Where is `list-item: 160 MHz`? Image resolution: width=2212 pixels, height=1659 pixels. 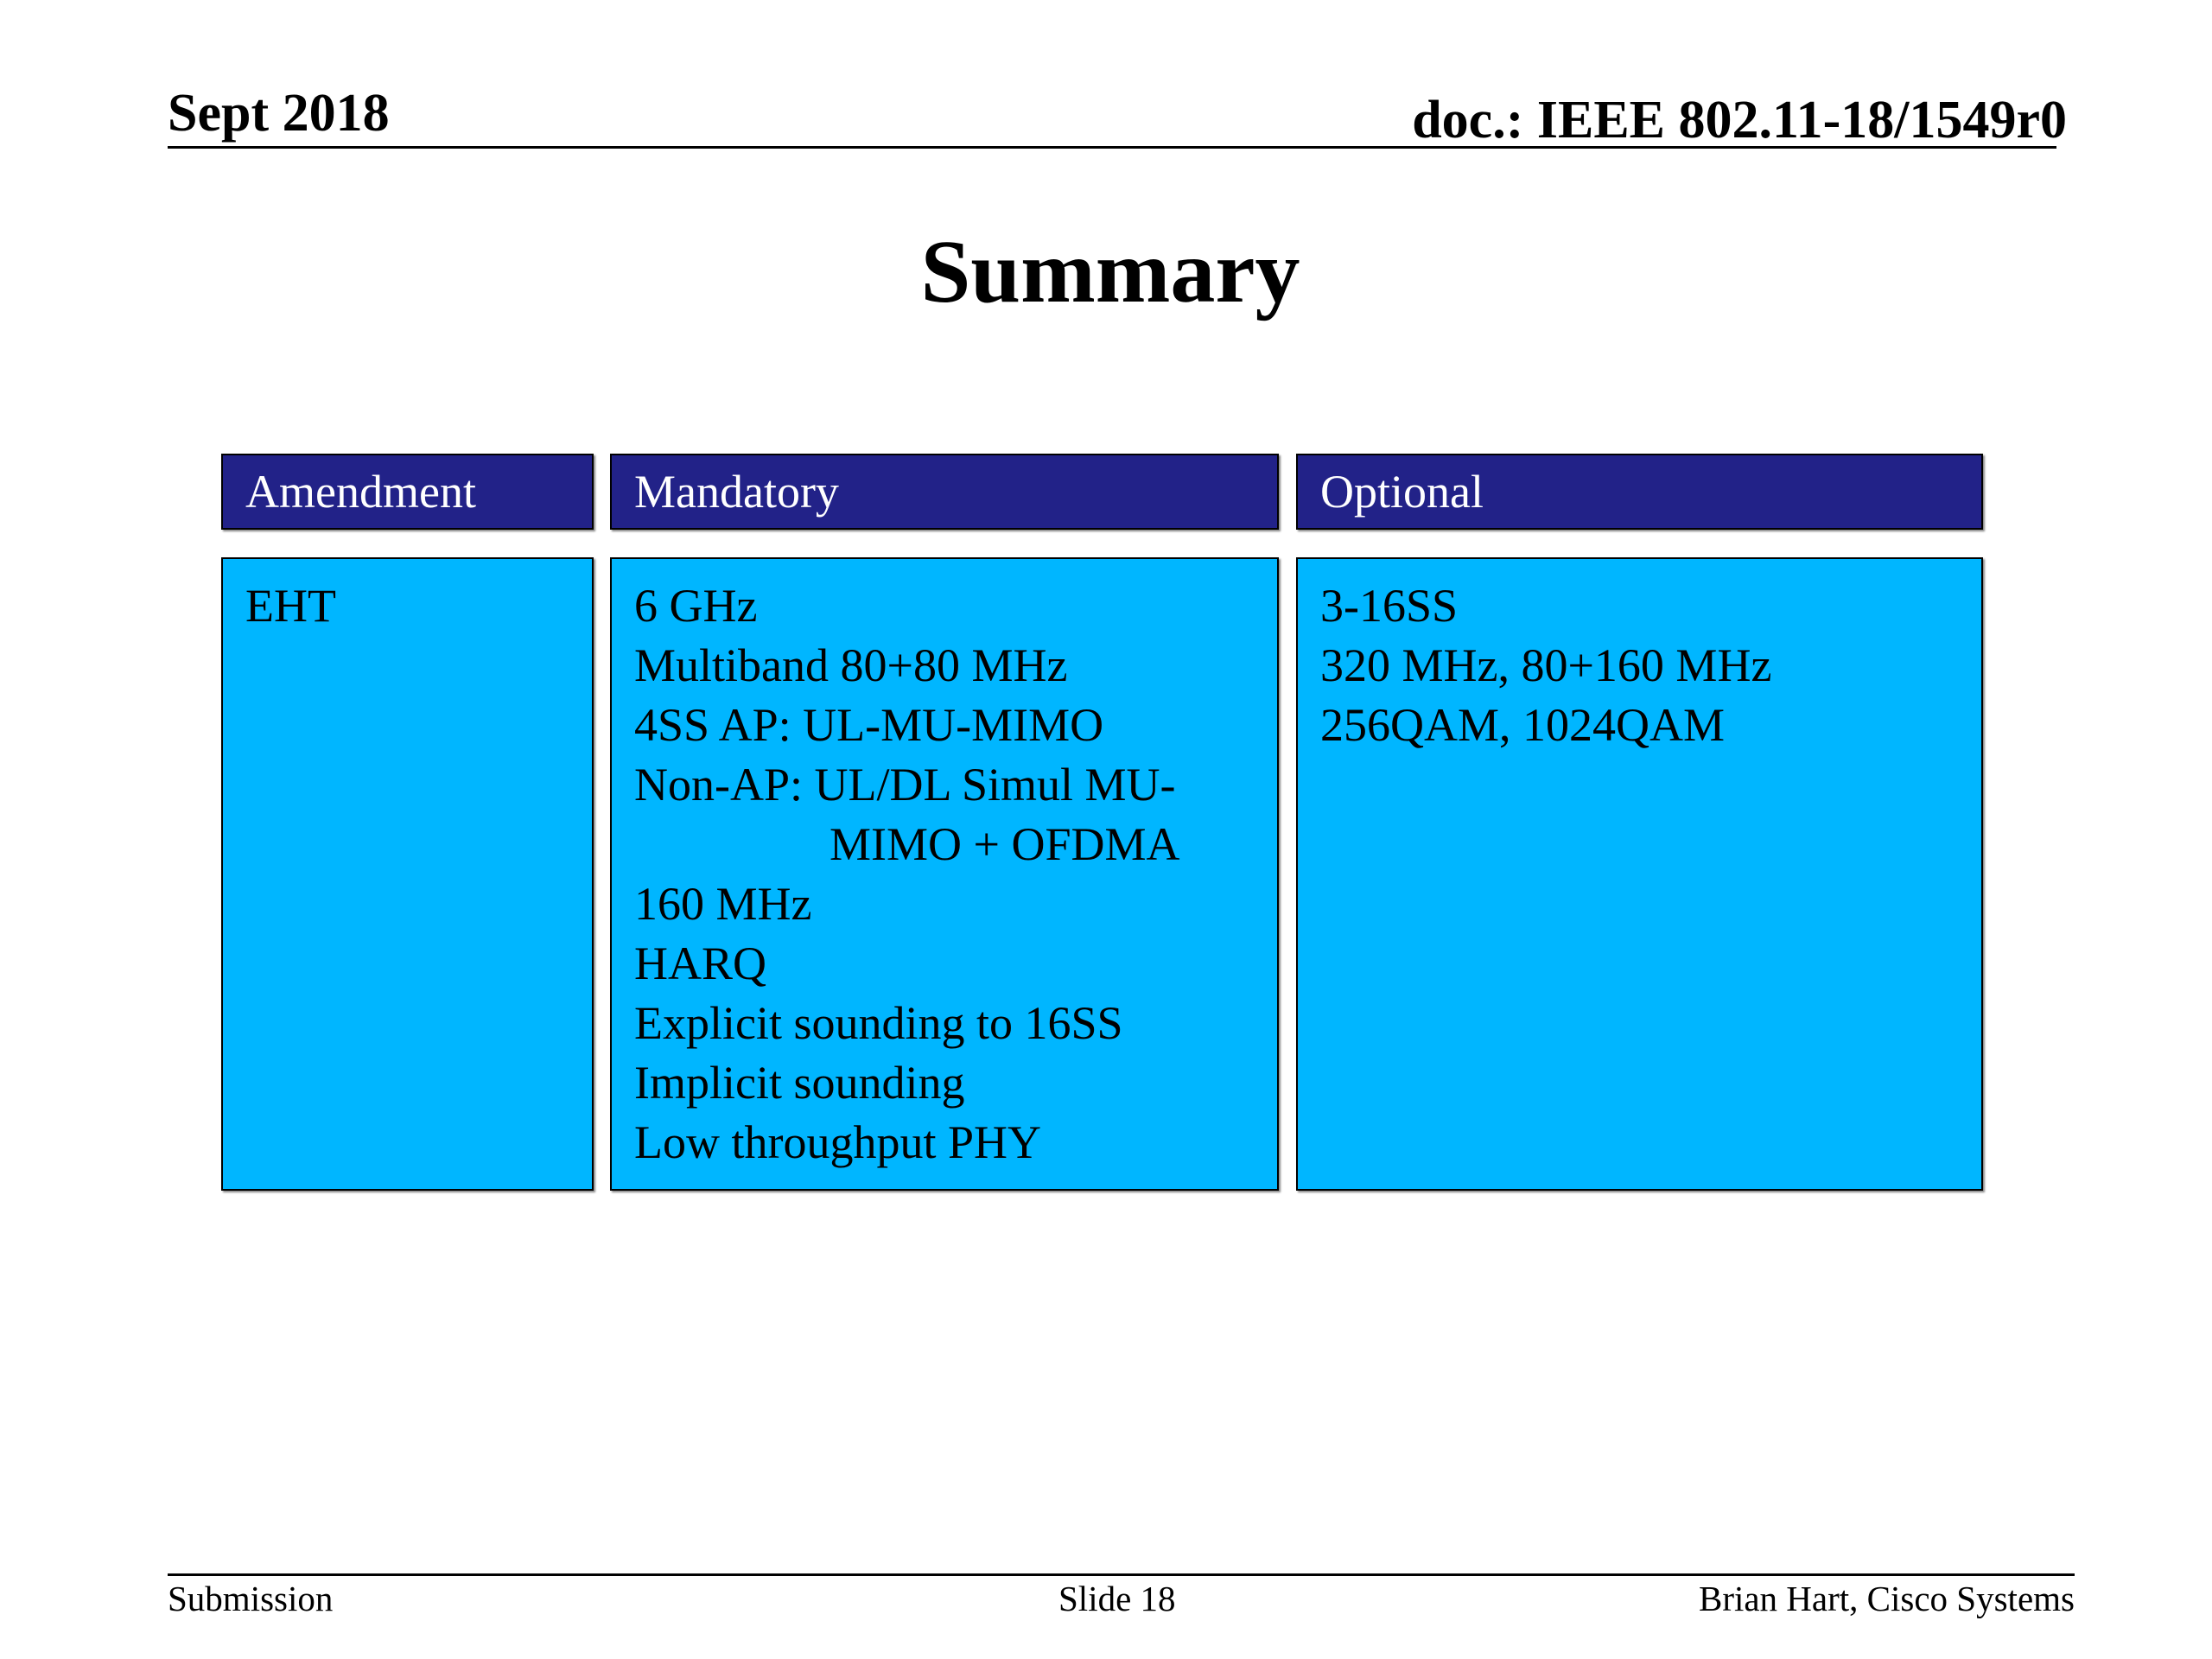
list-item: 160 MHz is located at coordinates (723, 904).